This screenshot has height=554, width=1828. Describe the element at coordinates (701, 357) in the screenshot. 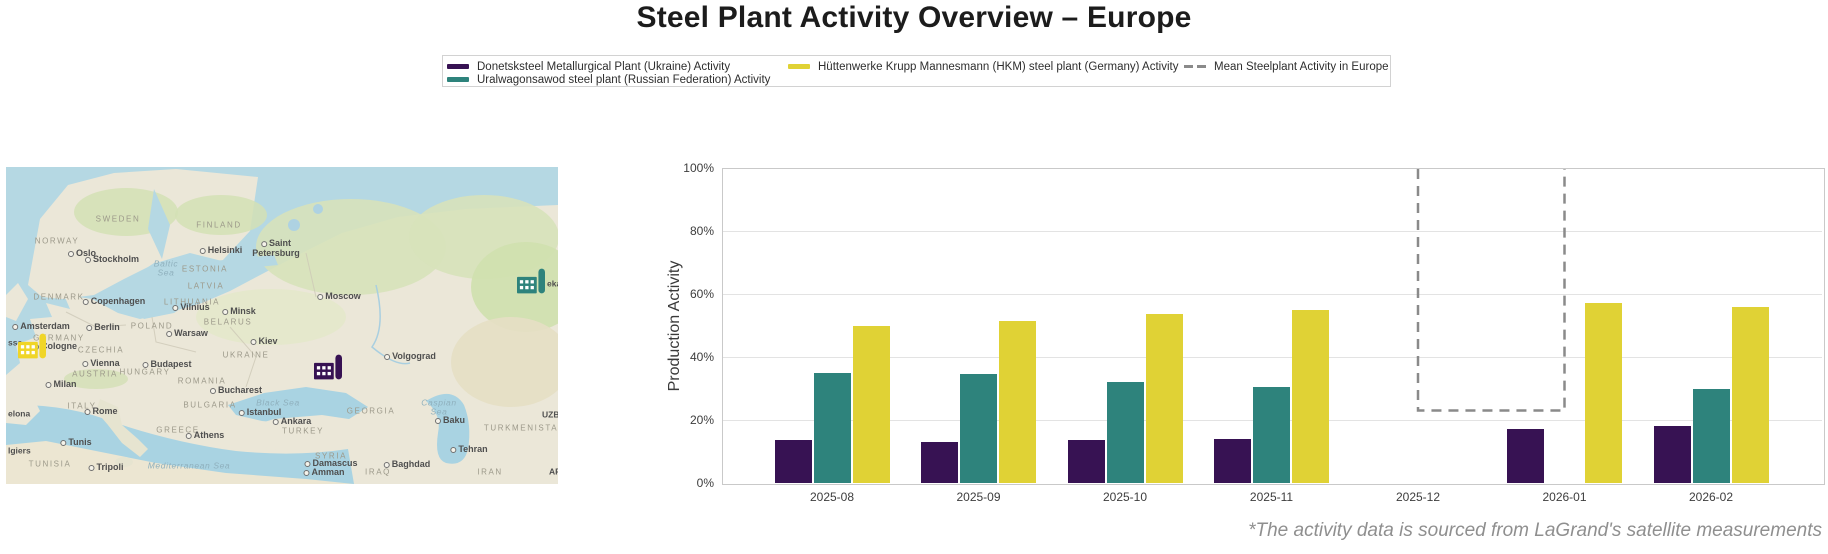

I see `y-tick-label: 40%` at that location.